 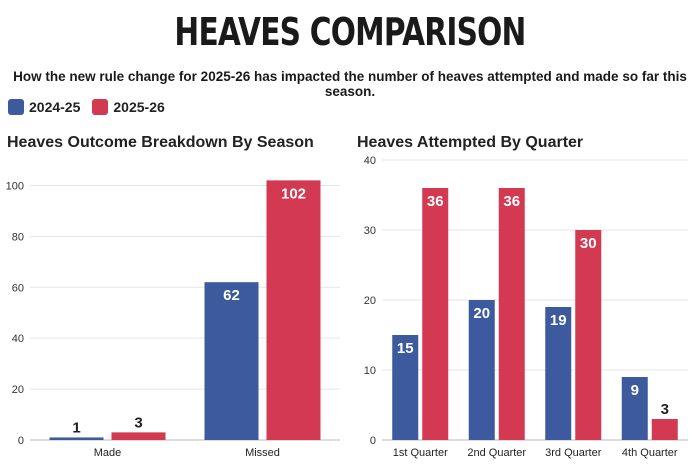 I want to click on x-category-label-quarter: 1st Quarter, so click(x=420, y=453).